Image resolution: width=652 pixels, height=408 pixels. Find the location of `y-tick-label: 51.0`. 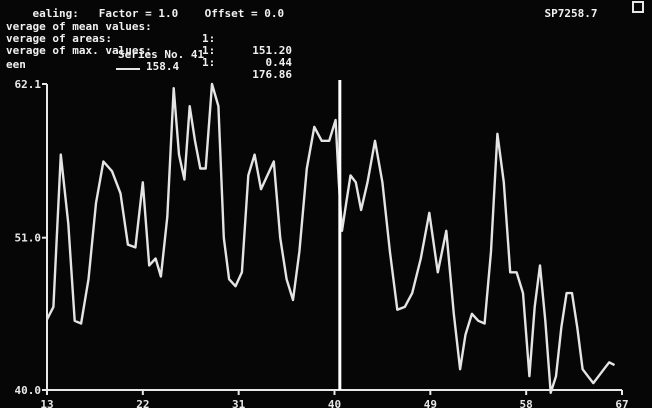

y-tick-label: 51.0 is located at coordinates (28, 238).